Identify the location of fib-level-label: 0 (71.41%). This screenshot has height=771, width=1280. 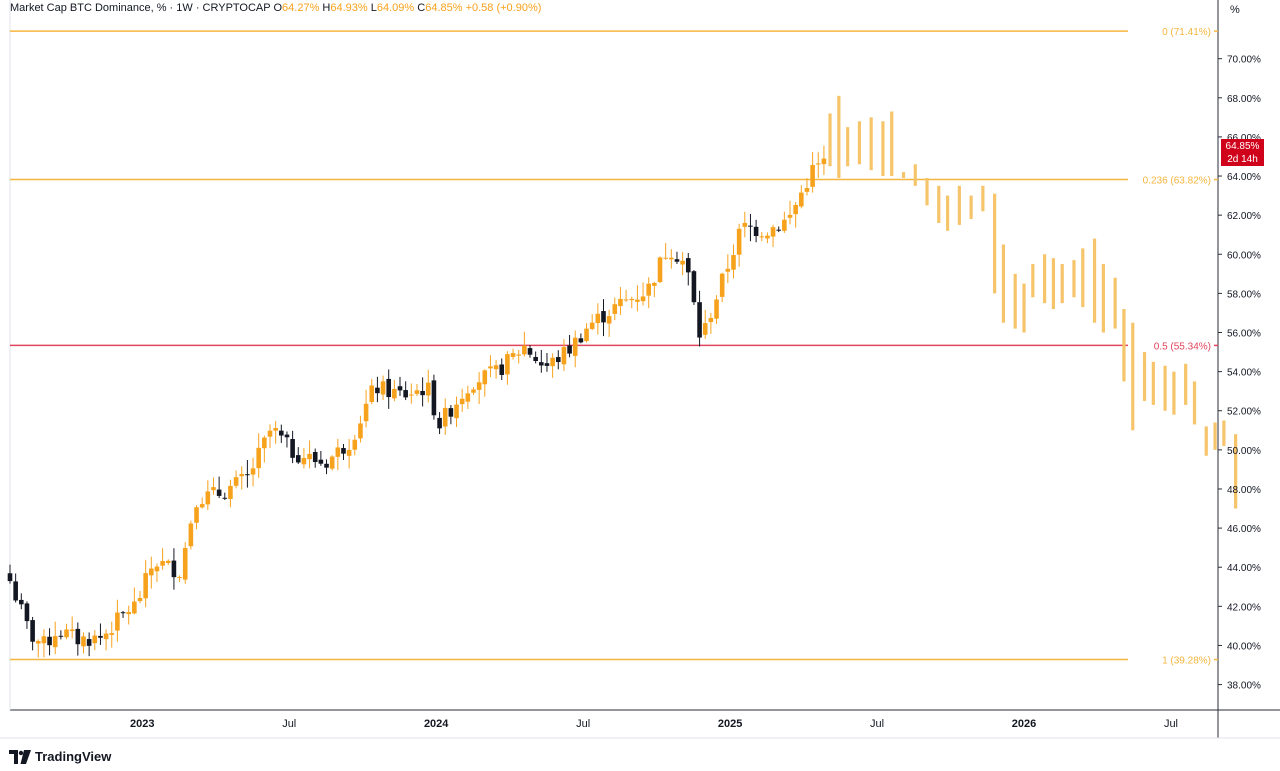
(1186, 32).